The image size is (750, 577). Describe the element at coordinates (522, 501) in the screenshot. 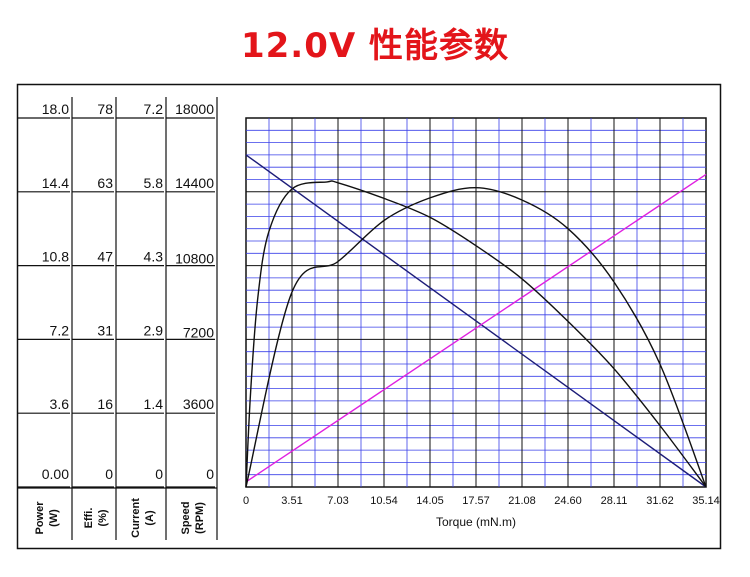

I see `x-tick-label: 21.08` at that location.